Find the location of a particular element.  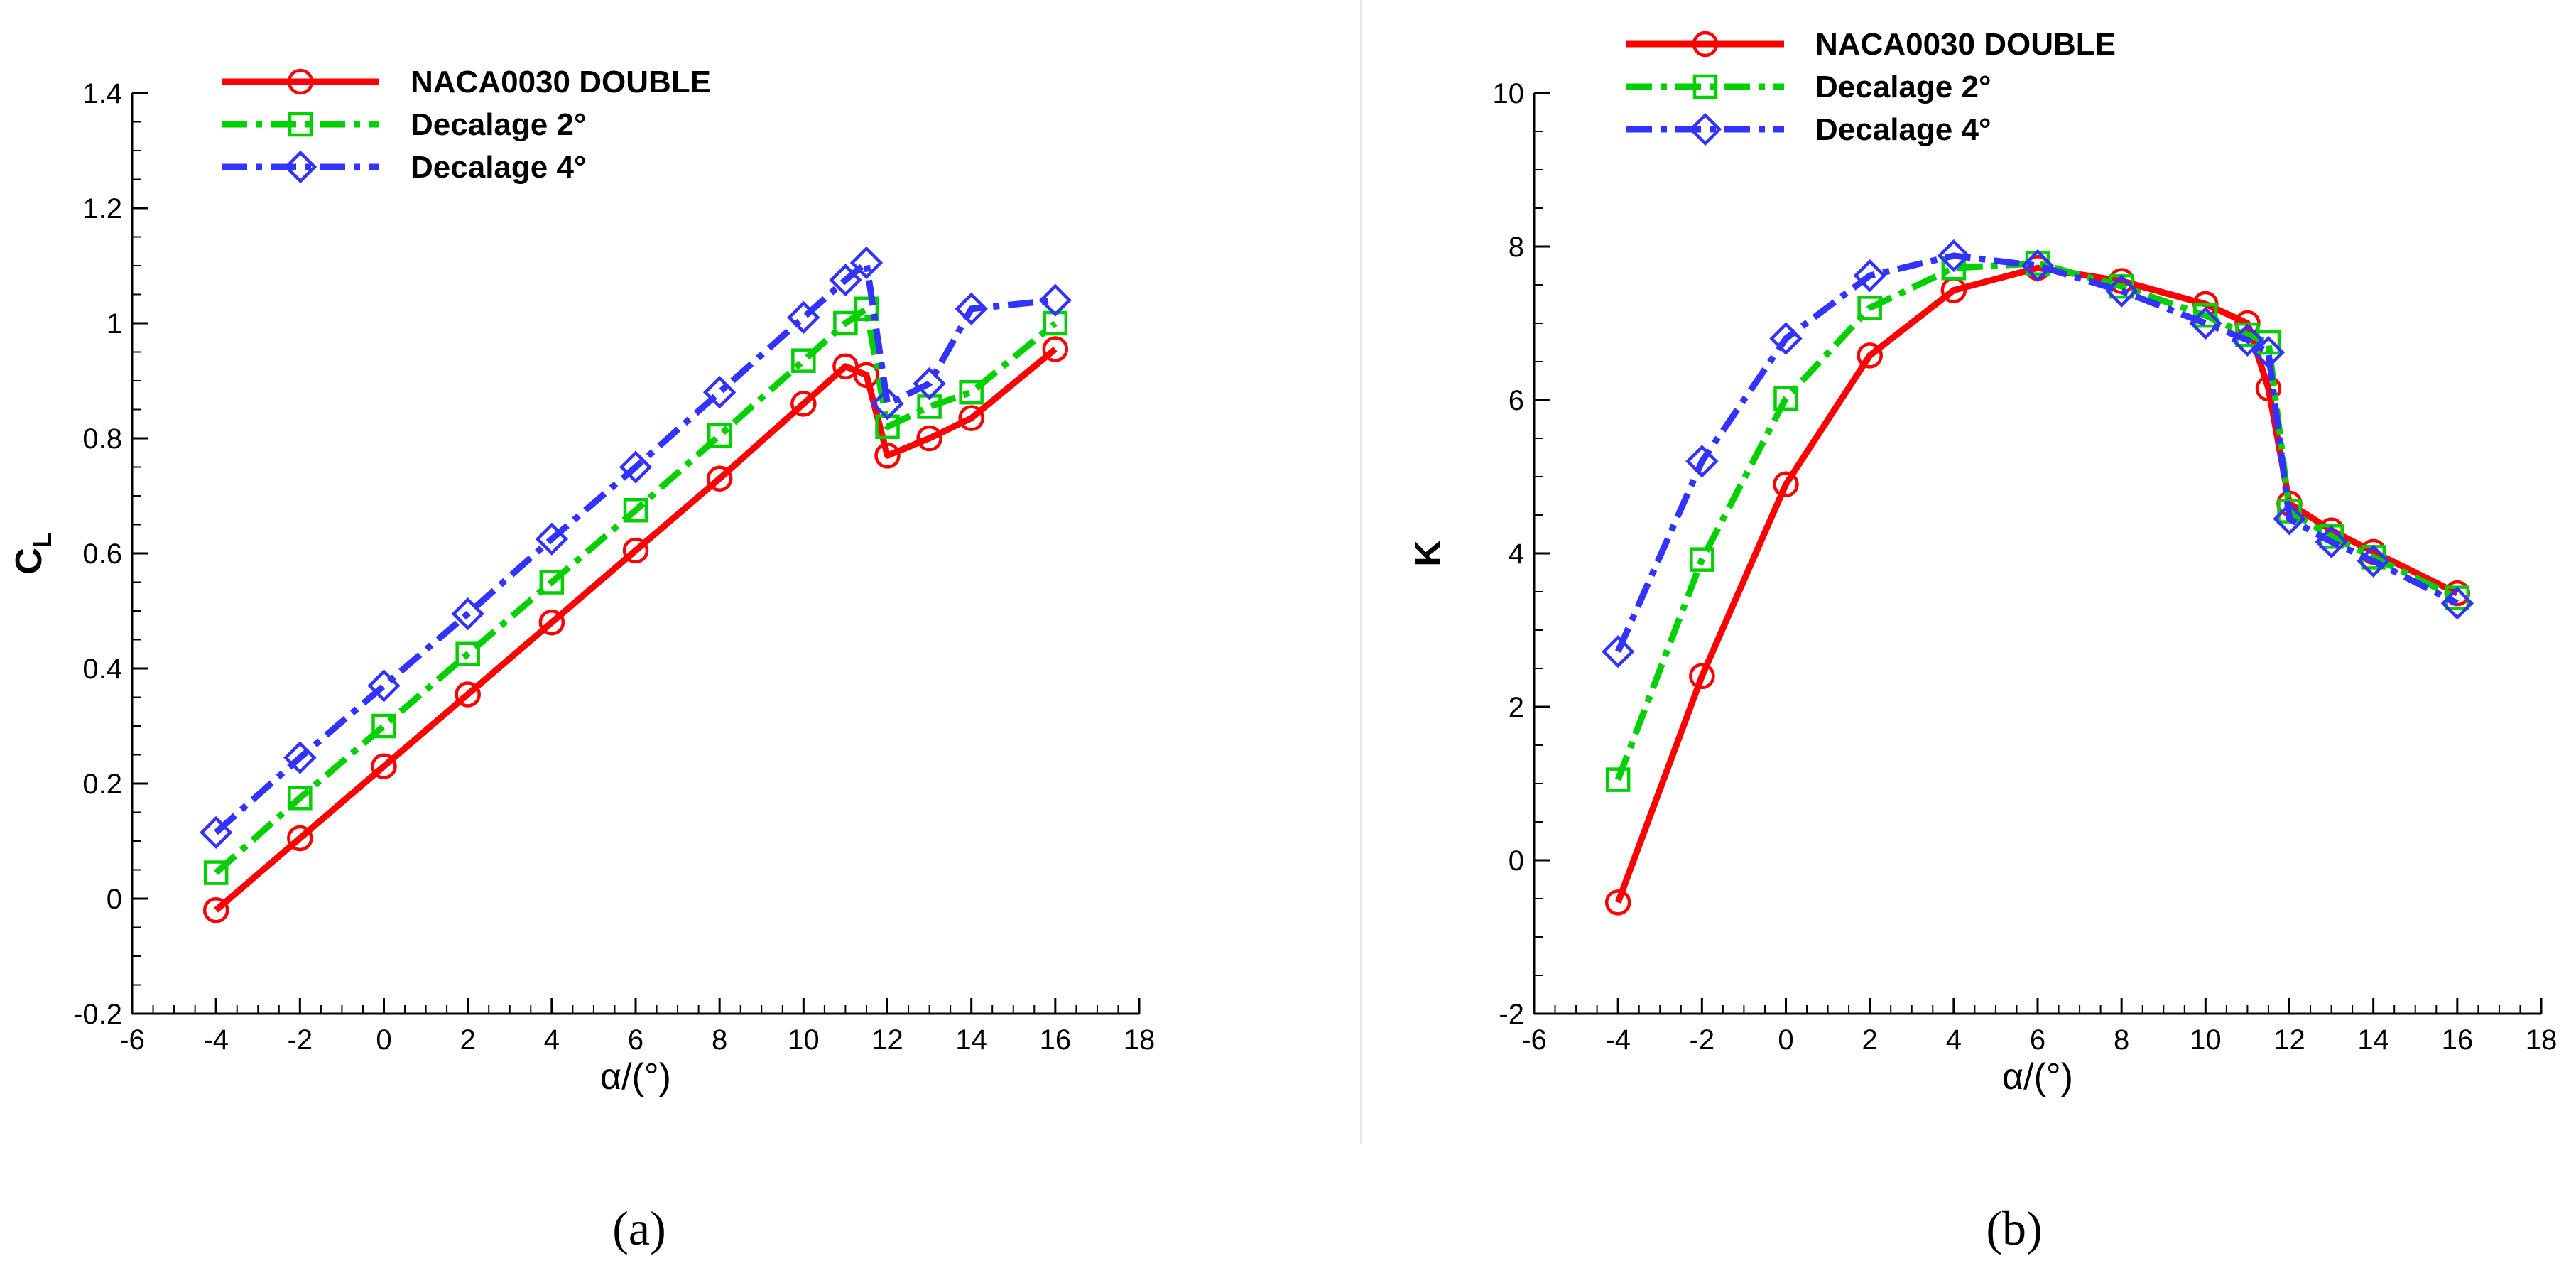

y-axis-title: CL is located at coordinates (33, 553).